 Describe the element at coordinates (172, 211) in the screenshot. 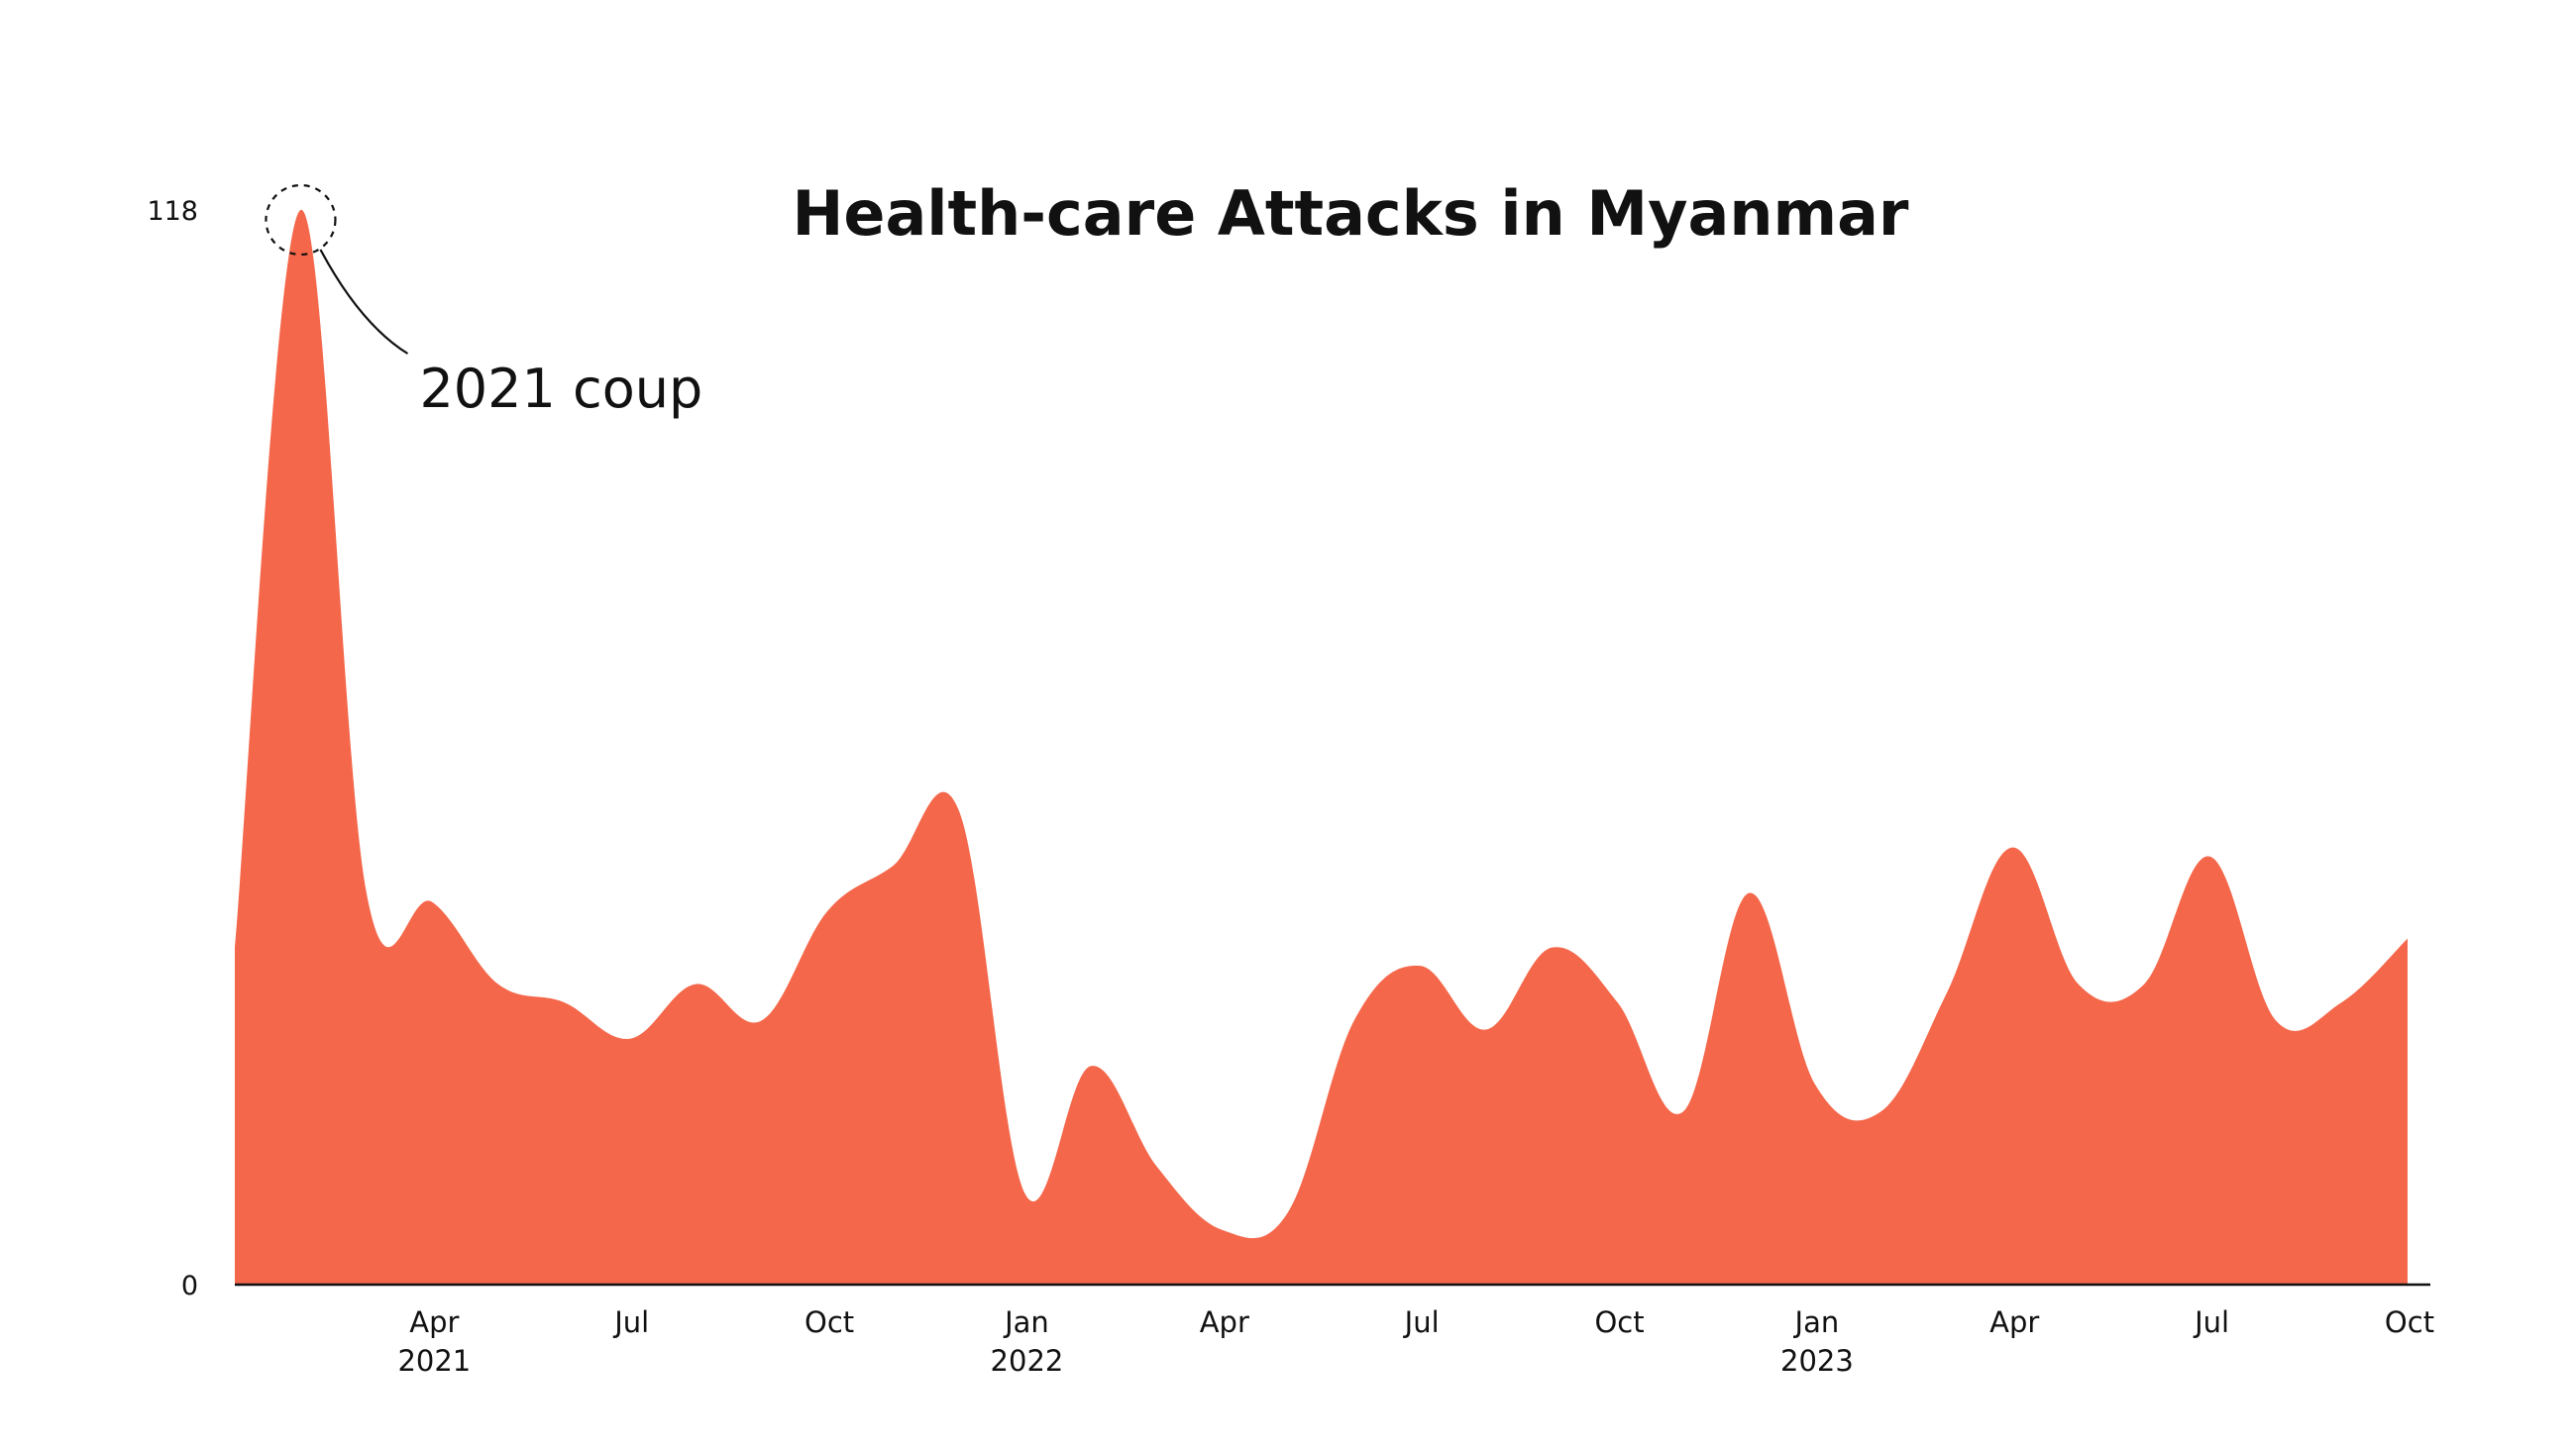

I see `y-tick-label: 118` at that location.